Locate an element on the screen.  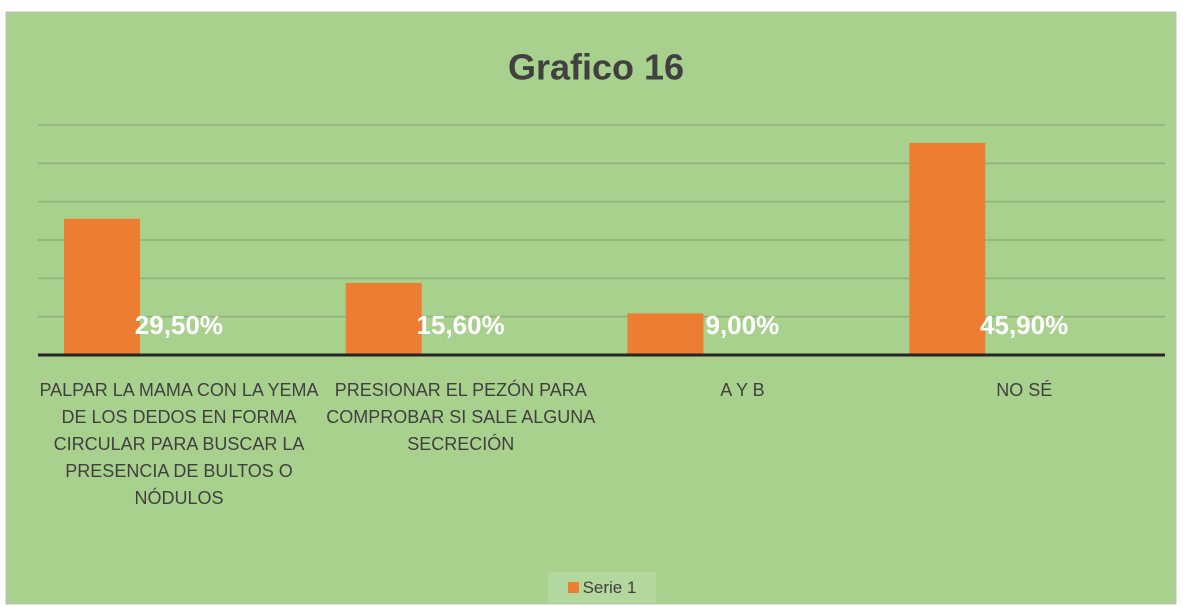
chart-title: Grafico 16 is located at coordinates (596, 67).